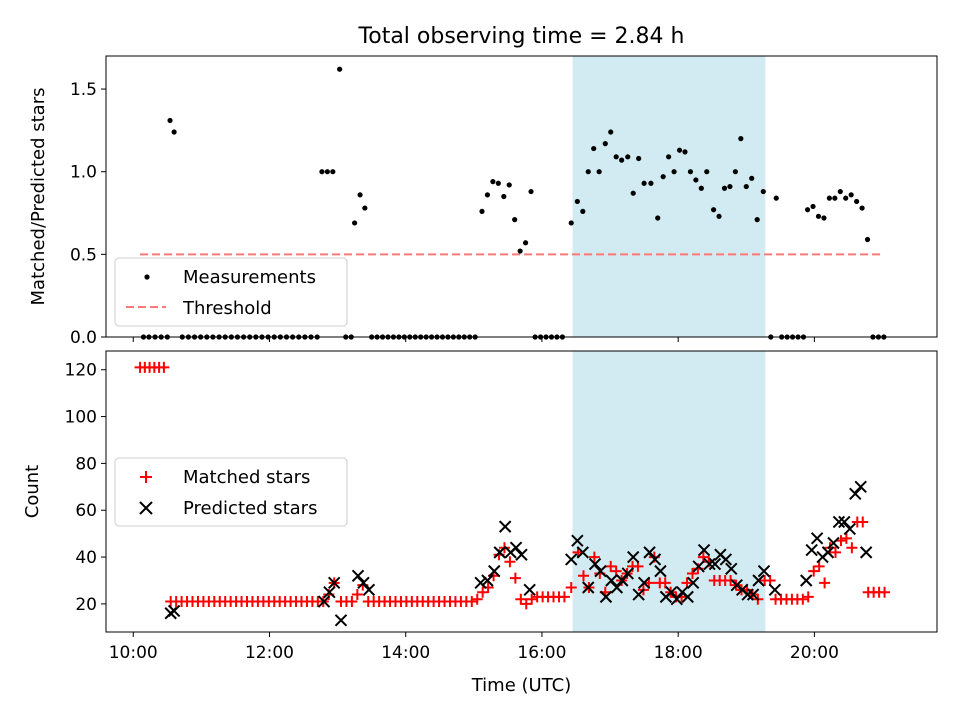 This screenshot has height=720, width=960. What do you see at coordinates (521, 36) in the screenshot?
I see `chart-title: Total observing time = 2.84 h` at bounding box center [521, 36].